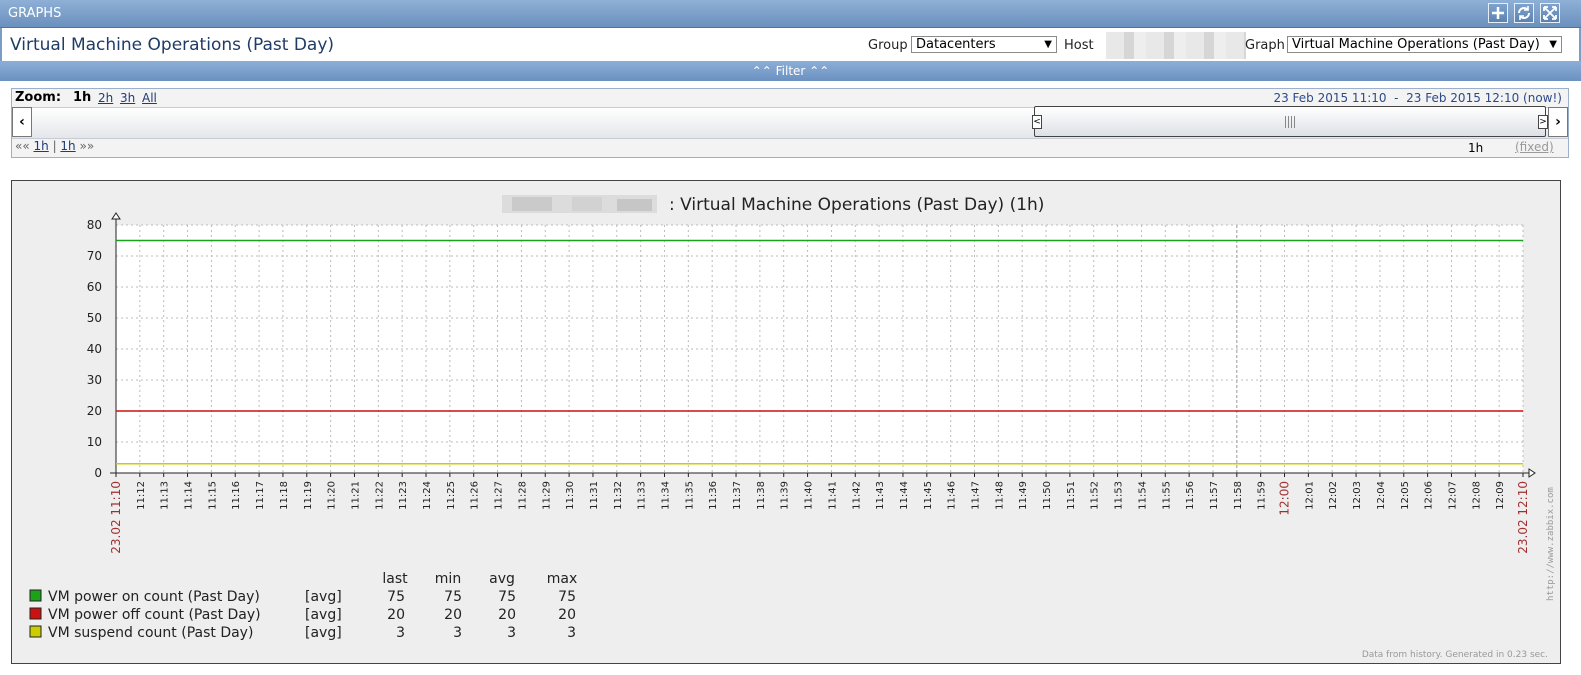 The image size is (1581, 675). Describe the element at coordinates (128, 98) in the screenshot. I see `zoom-option-3h: 3h` at that location.